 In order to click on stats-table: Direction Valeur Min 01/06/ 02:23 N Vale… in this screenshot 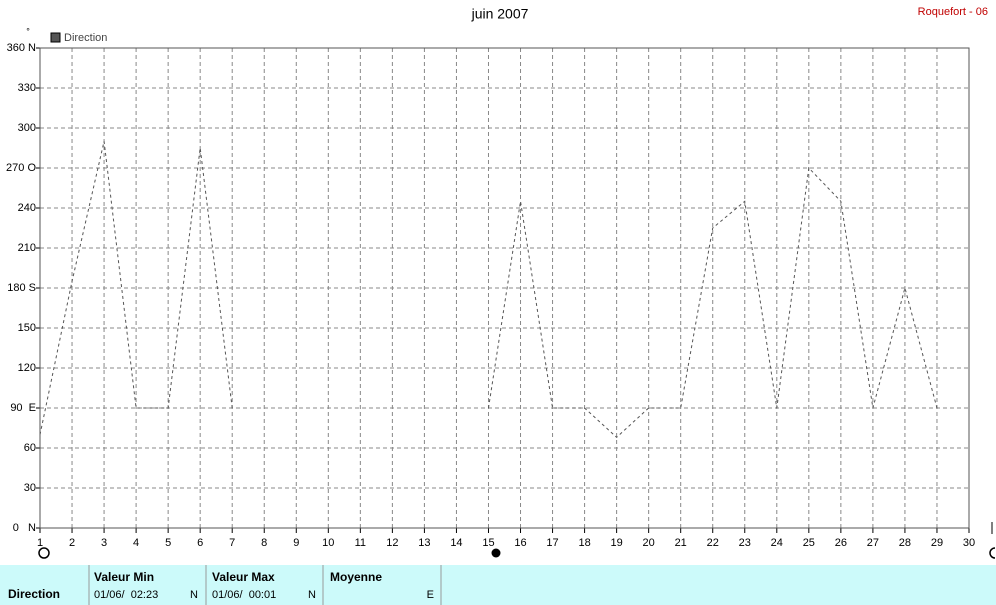, I will do `click(498, 585)`.